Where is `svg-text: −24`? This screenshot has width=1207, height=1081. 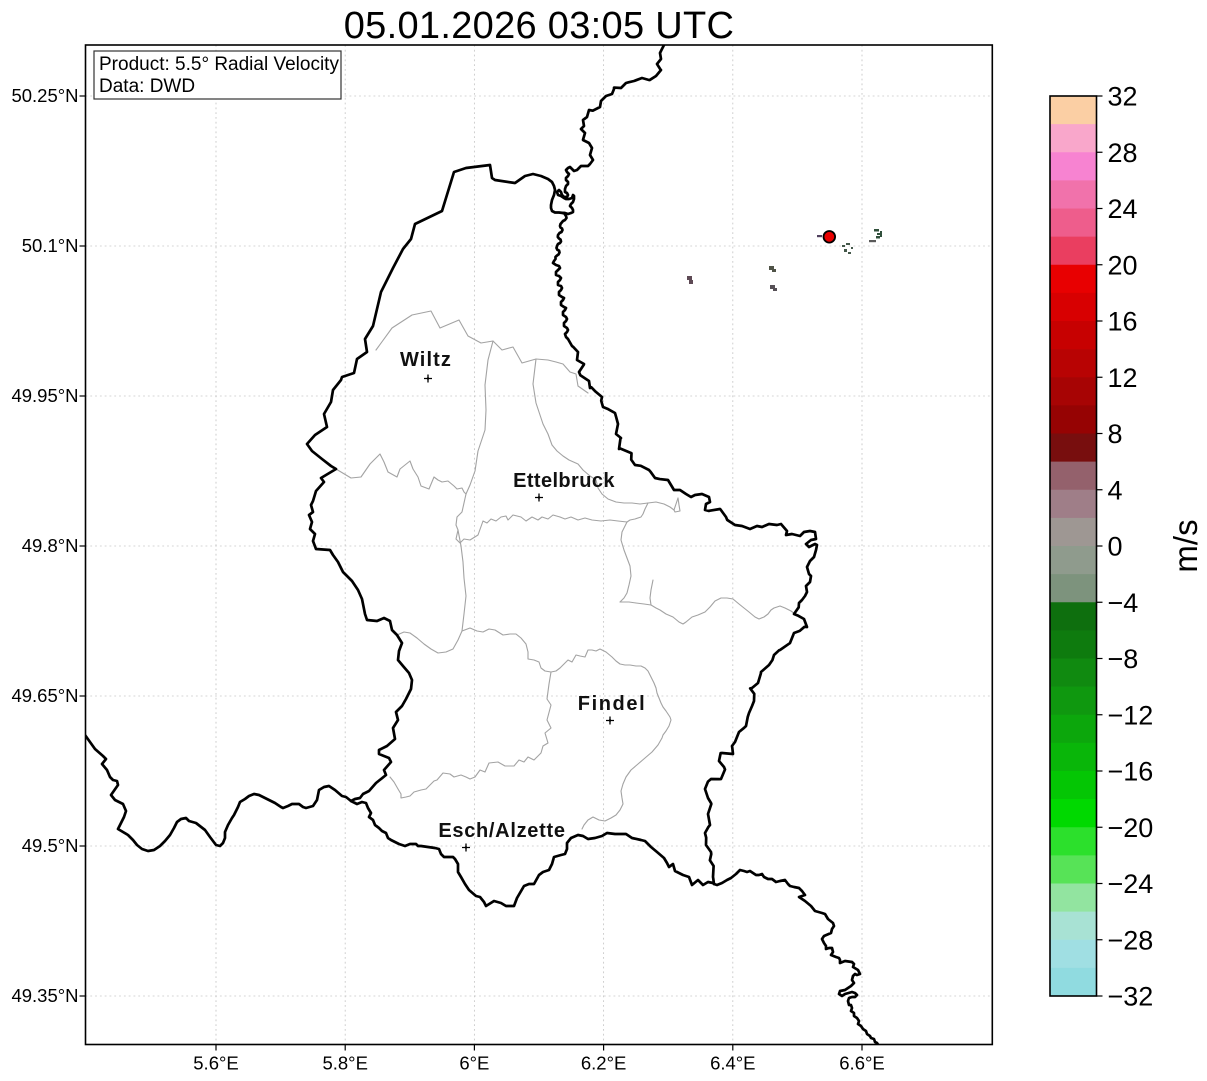
svg-text: −24 is located at coordinates (1131, 884).